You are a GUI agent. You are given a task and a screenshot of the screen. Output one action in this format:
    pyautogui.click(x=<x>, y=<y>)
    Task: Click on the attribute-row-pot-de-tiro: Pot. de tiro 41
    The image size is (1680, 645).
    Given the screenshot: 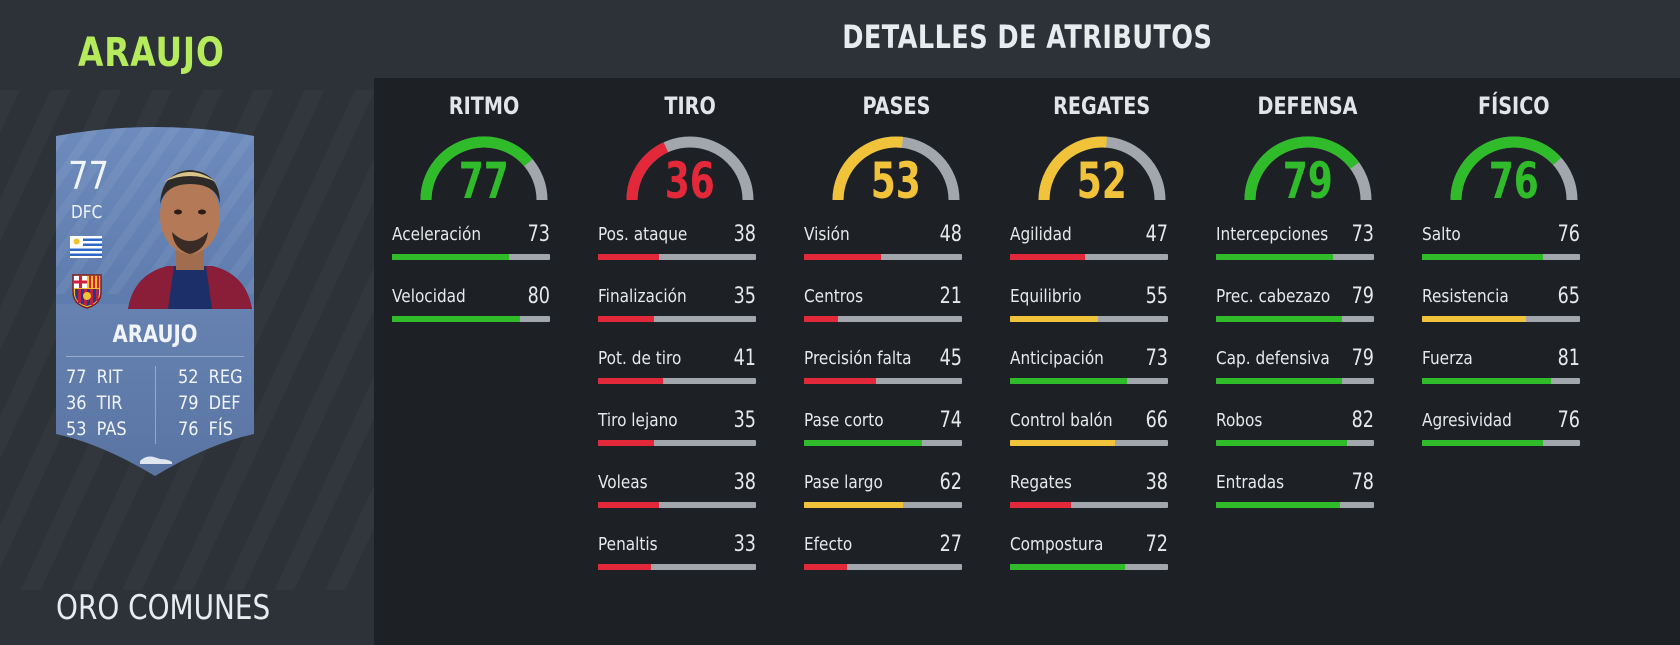 What is the action you would take?
    pyautogui.click(x=677, y=367)
    